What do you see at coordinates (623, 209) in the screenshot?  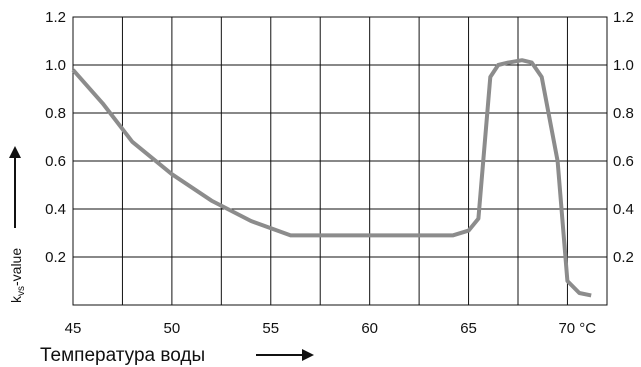 I see `y-tick-label-right: 0.4` at bounding box center [623, 209].